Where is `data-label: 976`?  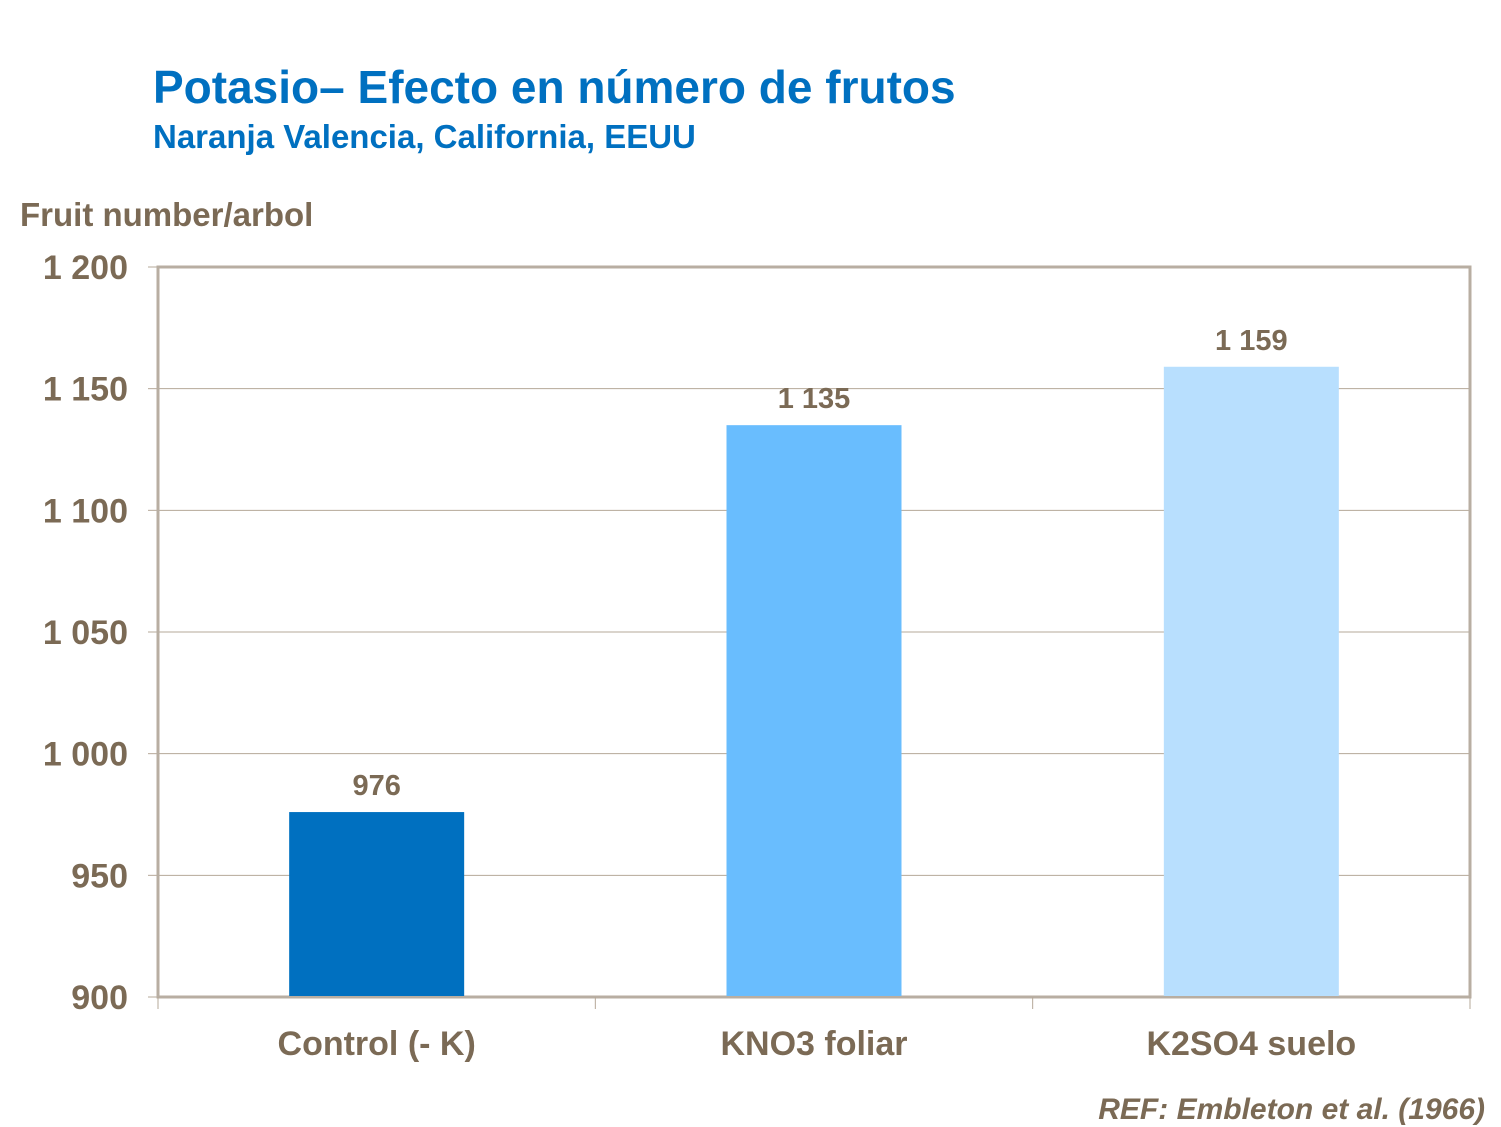
data-label: 976 is located at coordinates (376, 786).